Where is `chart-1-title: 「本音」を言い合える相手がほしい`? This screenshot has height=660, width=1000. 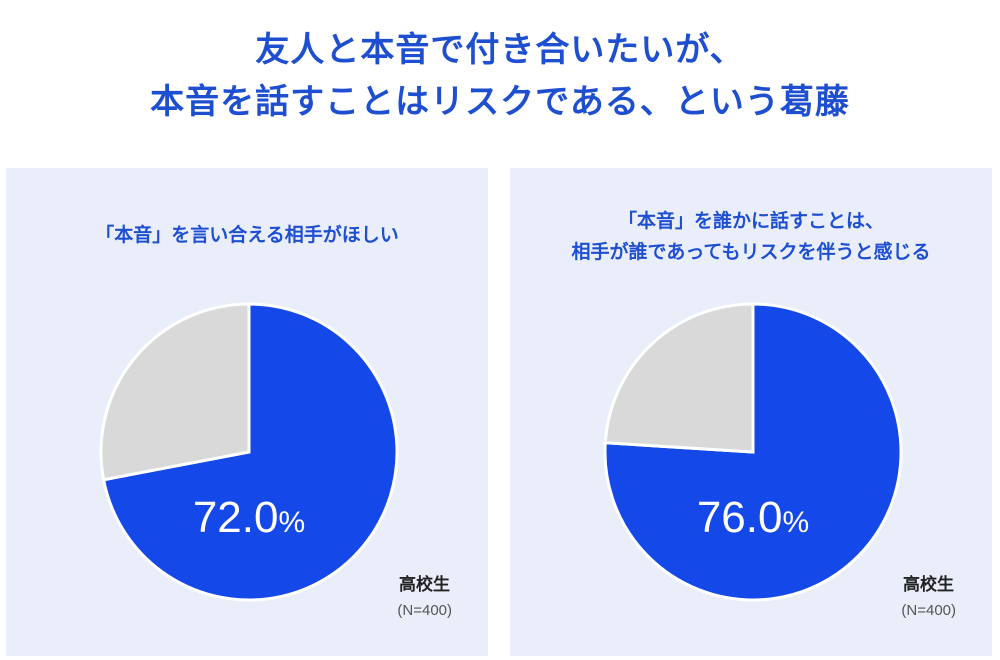
chart-1-title: 「本音」を言い合える相手がほしい is located at coordinates (247, 235).